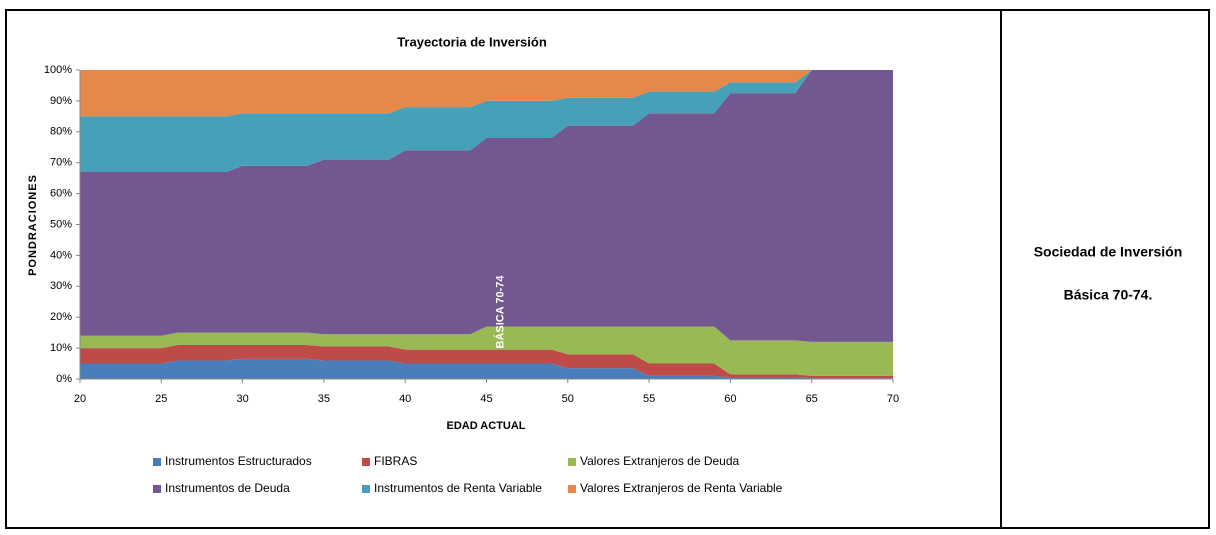 The width and height of the screenshot is (1216, 535). Describe the element at coordinates (161, 399) in the screenshot. I see `x-tick-label: 25` at that location.